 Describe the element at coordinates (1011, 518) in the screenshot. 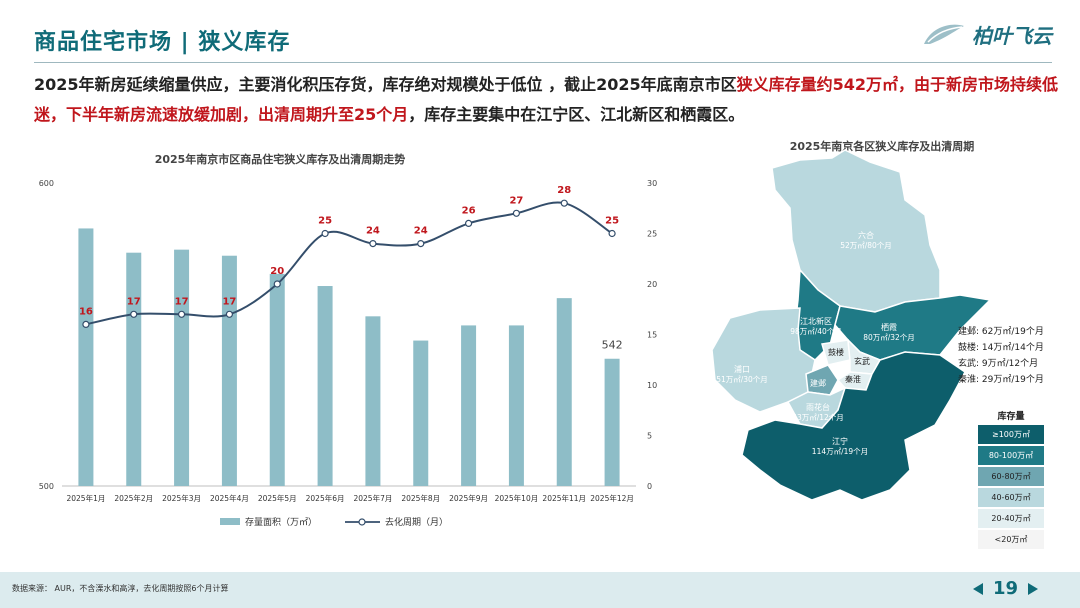

I see `map-legend-item: 20-40万㎡` at that location.